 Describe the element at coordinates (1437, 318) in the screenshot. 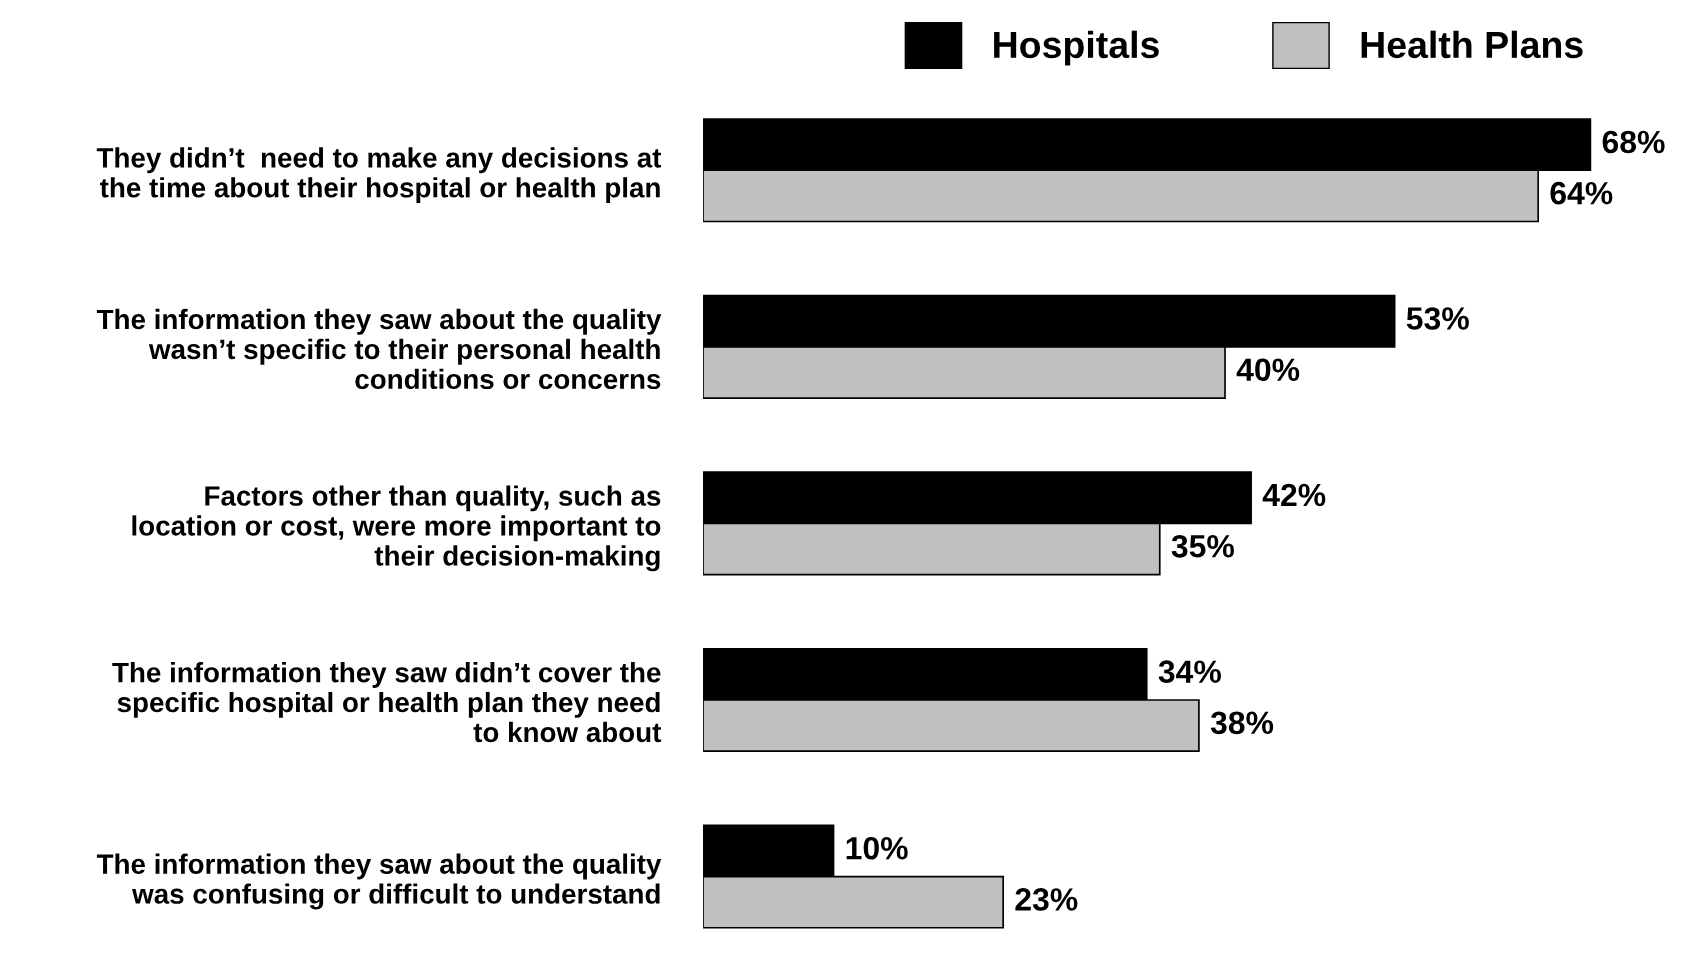

I see `data-label: 53%` at that location.